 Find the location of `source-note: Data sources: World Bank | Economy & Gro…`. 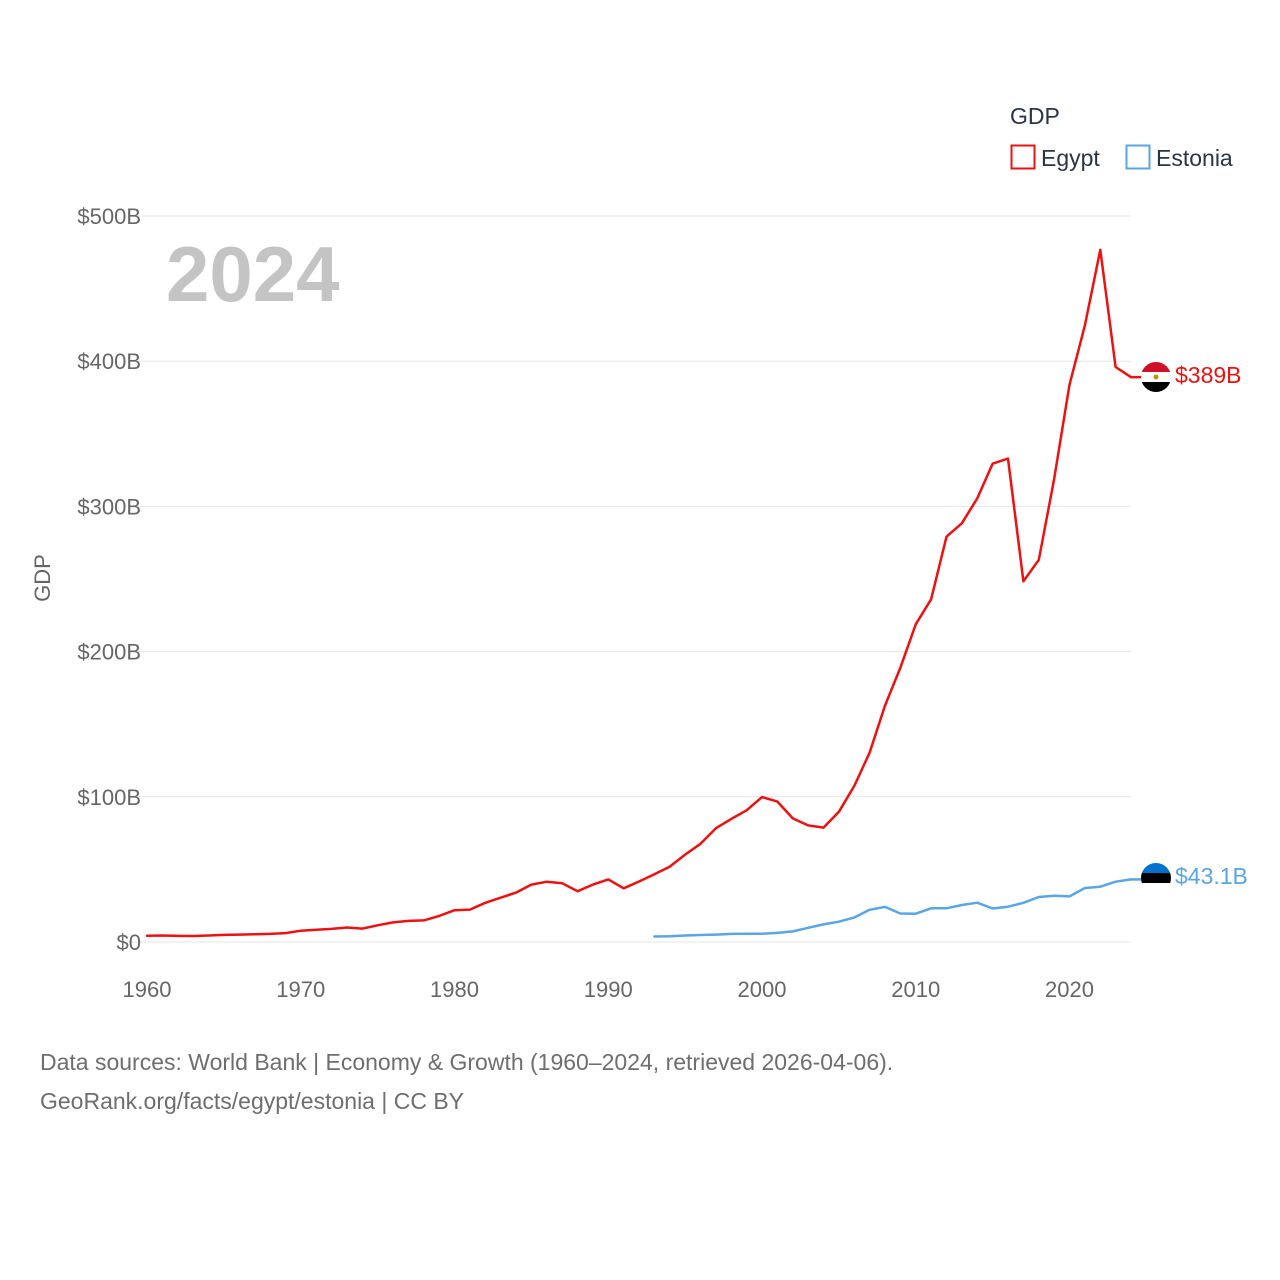

source-note: Data sources: World Bank | Economy & Gro… is located at coordinates (466, 1082).